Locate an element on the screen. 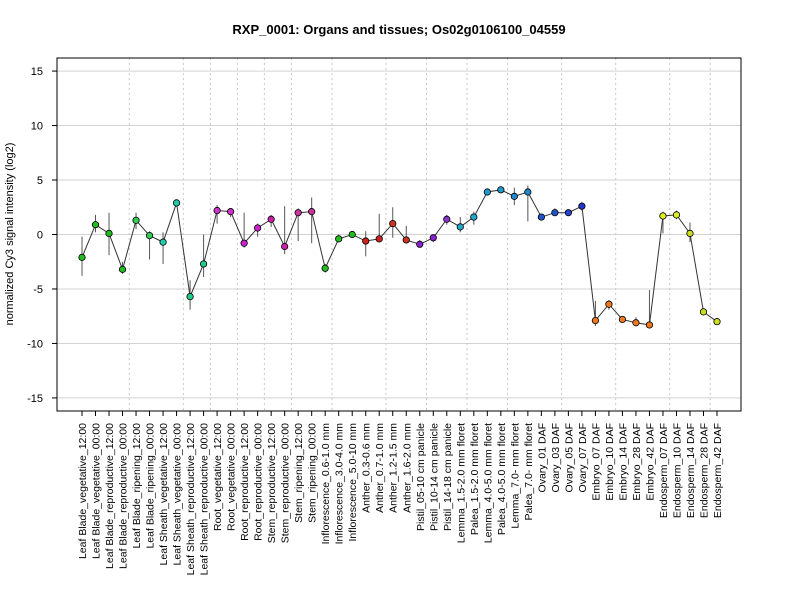 The width and height of the screenshot is (800, 600). x-tick-label: Leaf Blade_ripening_00:00 is located at coordinates (151, 486).